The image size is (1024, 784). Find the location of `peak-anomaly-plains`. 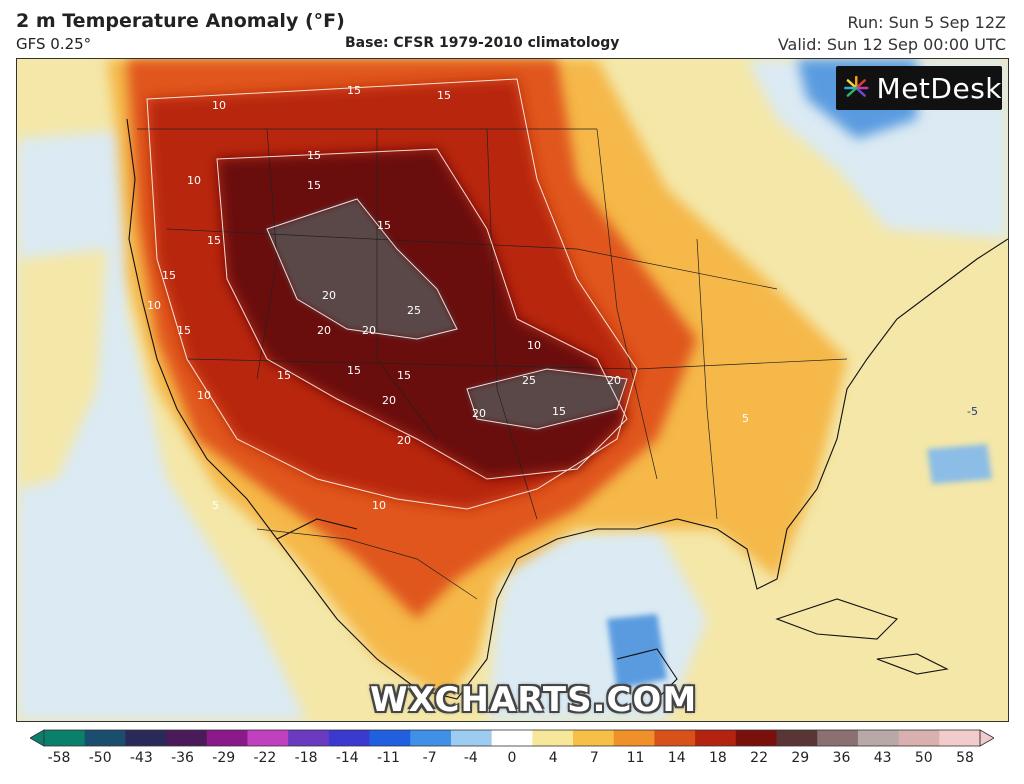

peak-anomaly-plains is located at coordinates (547, 399).